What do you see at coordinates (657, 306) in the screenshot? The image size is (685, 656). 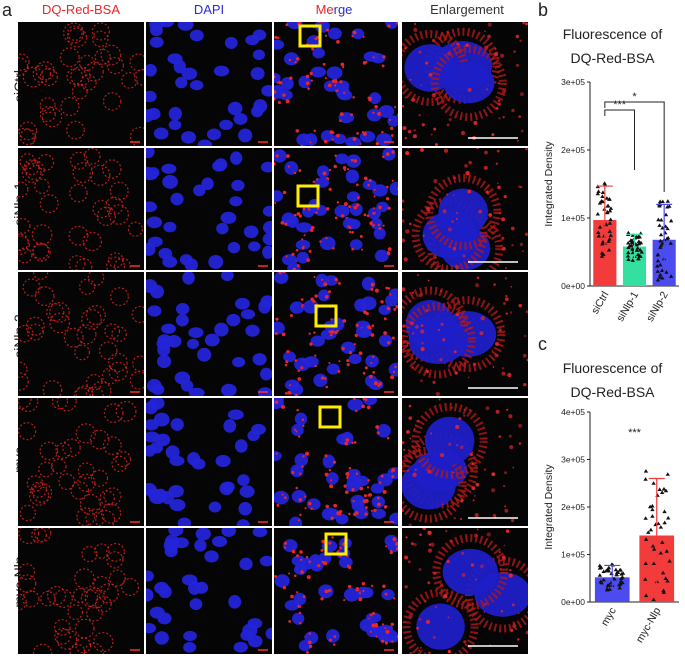 I see `category-label: siNlp-2` at bounding box center [657, 306].